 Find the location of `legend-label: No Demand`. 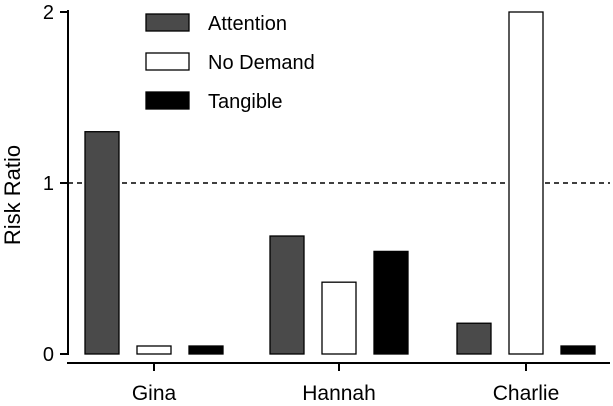

legend-label: No Demand is located at coordinates (261, 63).